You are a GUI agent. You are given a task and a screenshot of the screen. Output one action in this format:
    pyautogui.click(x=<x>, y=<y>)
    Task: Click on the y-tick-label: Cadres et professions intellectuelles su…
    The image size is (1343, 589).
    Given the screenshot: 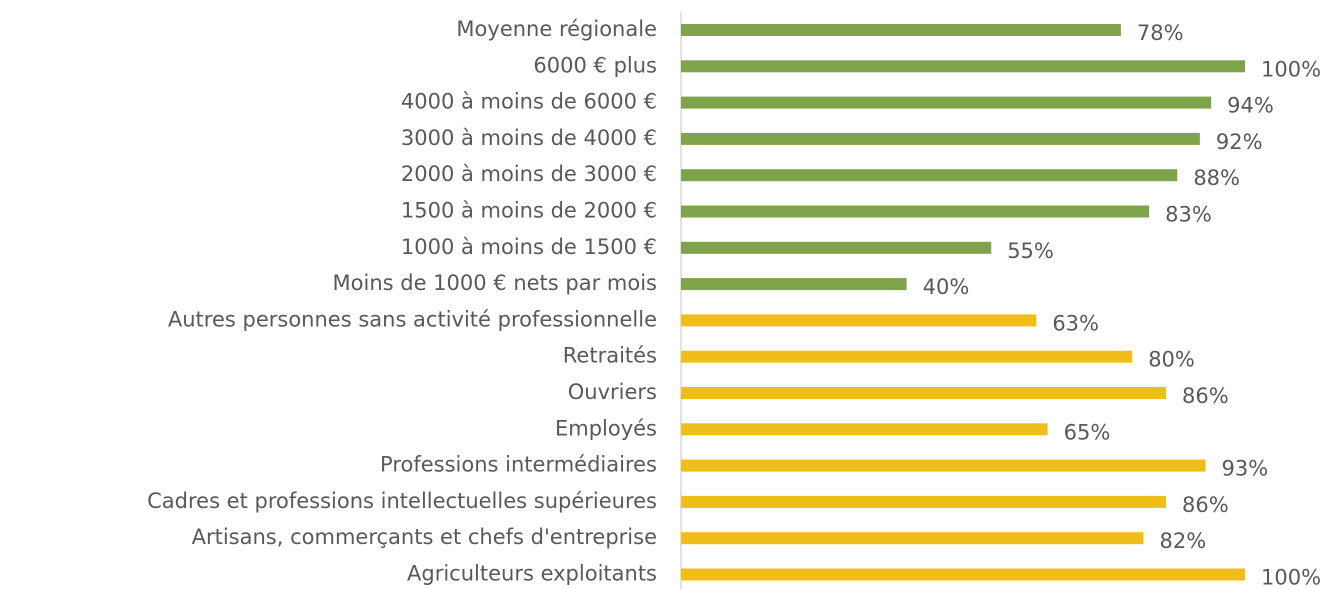 What is the action you would take?
    pyautogui.click(x=402, y=501)
    